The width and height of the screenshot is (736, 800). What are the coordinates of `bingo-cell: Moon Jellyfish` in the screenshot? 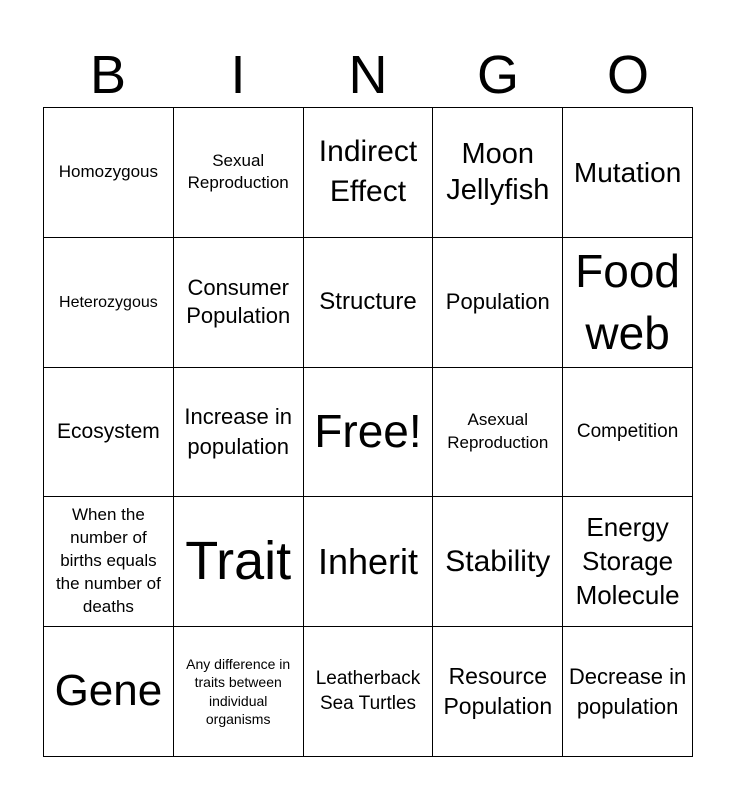 It's located at (498, 173).